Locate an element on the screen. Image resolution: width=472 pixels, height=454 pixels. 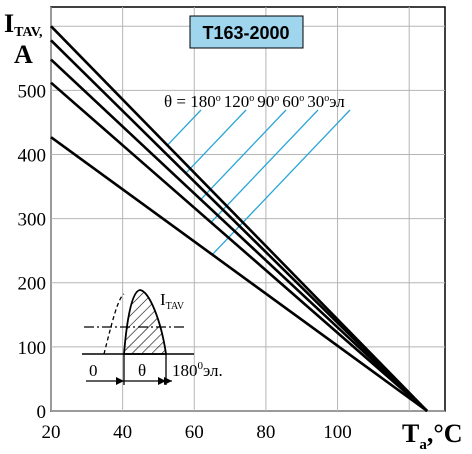
x-tick-label: 80 is located at coordinates (265, 432).